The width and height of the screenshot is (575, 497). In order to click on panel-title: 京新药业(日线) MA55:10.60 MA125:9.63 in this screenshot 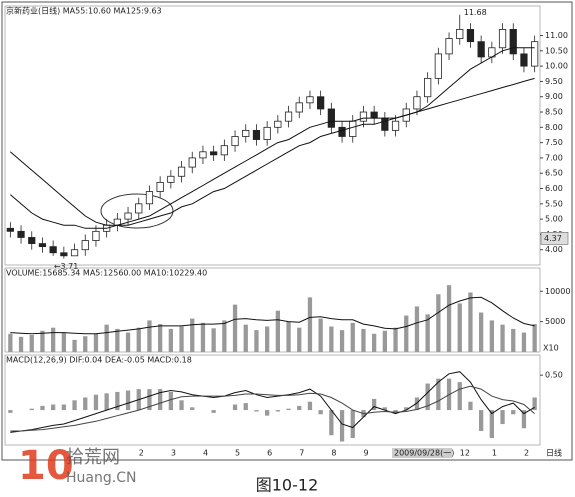, I will do `click(84, 11)`.